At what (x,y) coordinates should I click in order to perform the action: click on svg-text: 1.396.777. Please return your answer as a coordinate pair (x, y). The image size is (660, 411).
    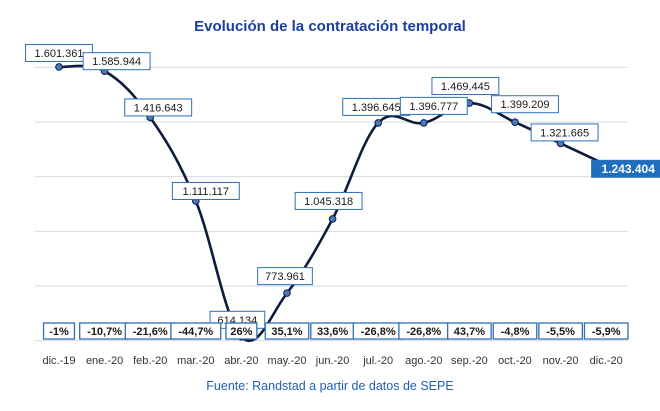
    Looking at the image, I should click on (433, 107).